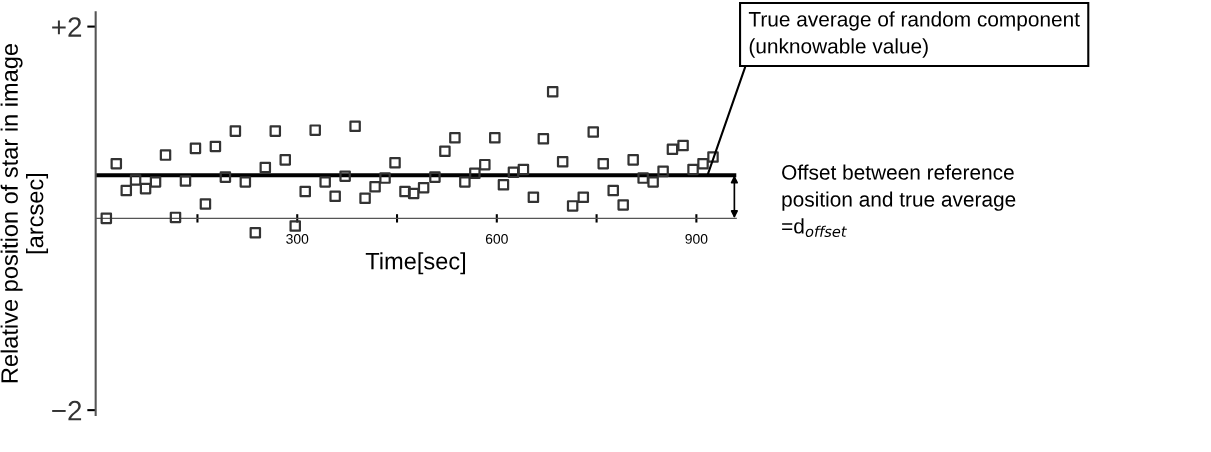 This screenshot has height=452, width=1211. Describe the element at coordinates (696, 239) in the screenshot. I see `x-tick-label: 900` at that location.